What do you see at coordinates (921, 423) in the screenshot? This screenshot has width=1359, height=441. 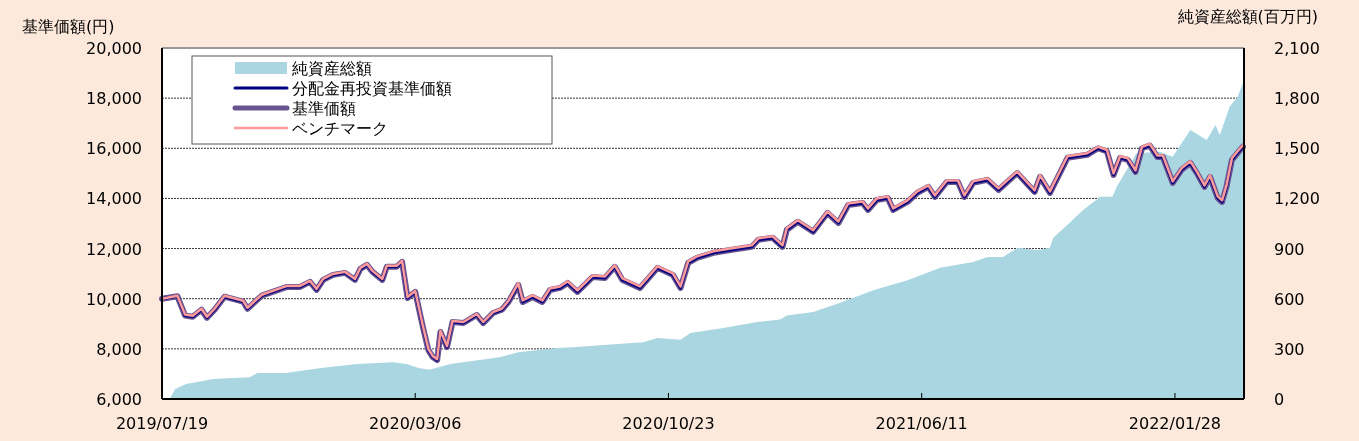 I see `x-tick-label: 2021/06/11` at bounding box center [921, 423].